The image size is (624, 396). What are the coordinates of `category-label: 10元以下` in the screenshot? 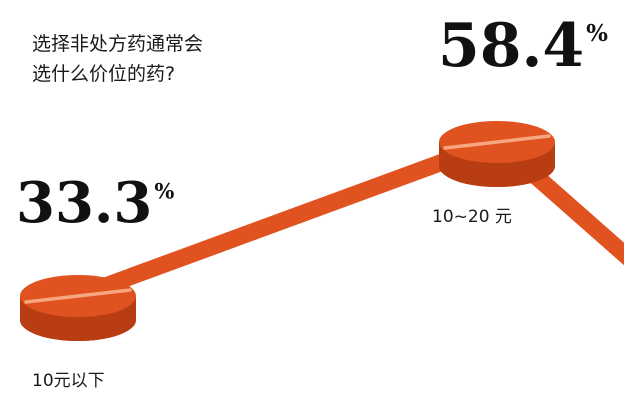 It's located at (68, 381).